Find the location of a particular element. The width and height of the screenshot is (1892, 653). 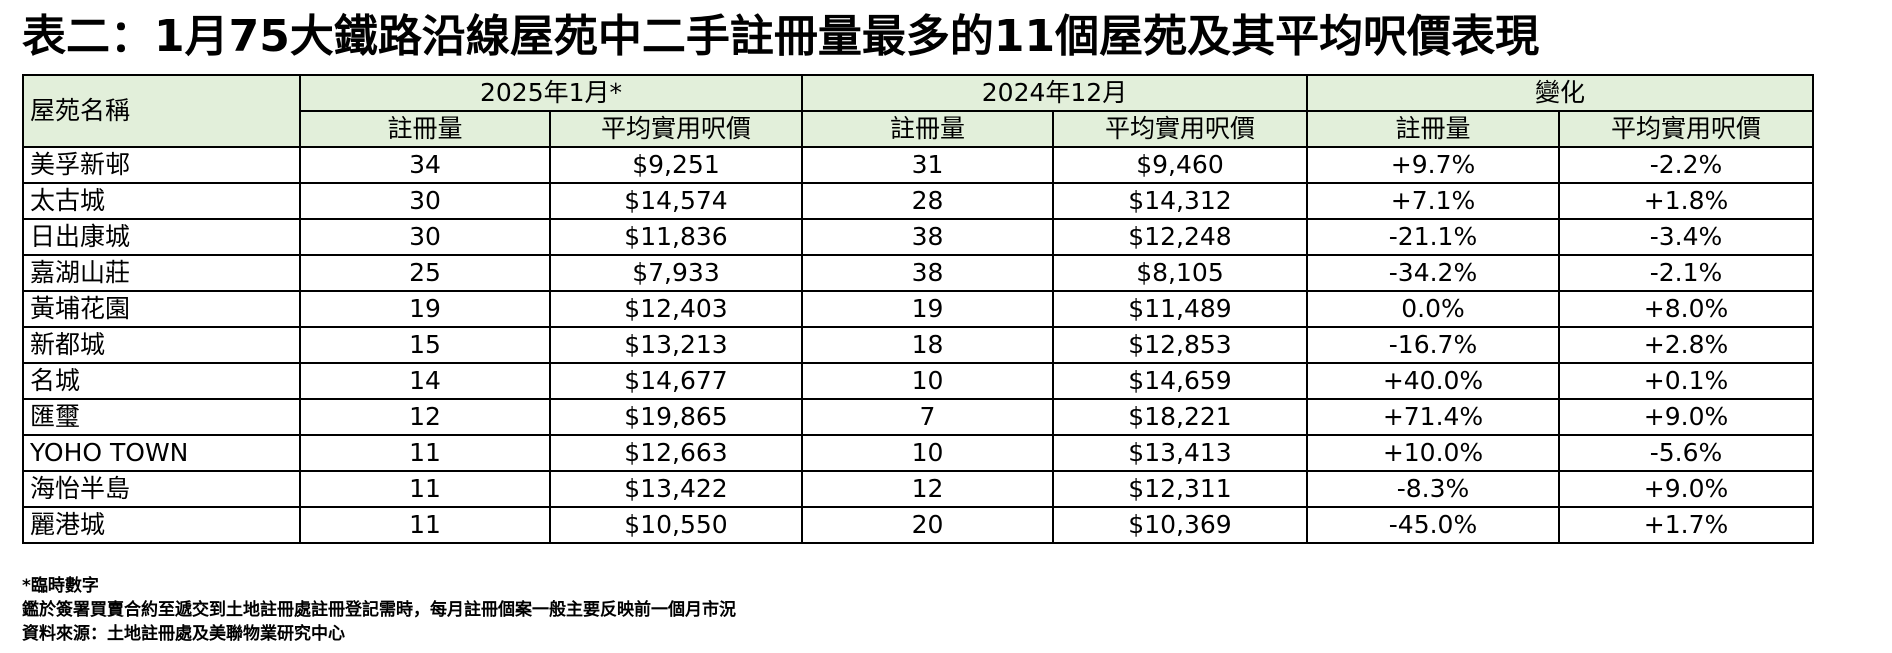

dec-avg-price-cell: $10,369 is located at coordinates (1180, 525).